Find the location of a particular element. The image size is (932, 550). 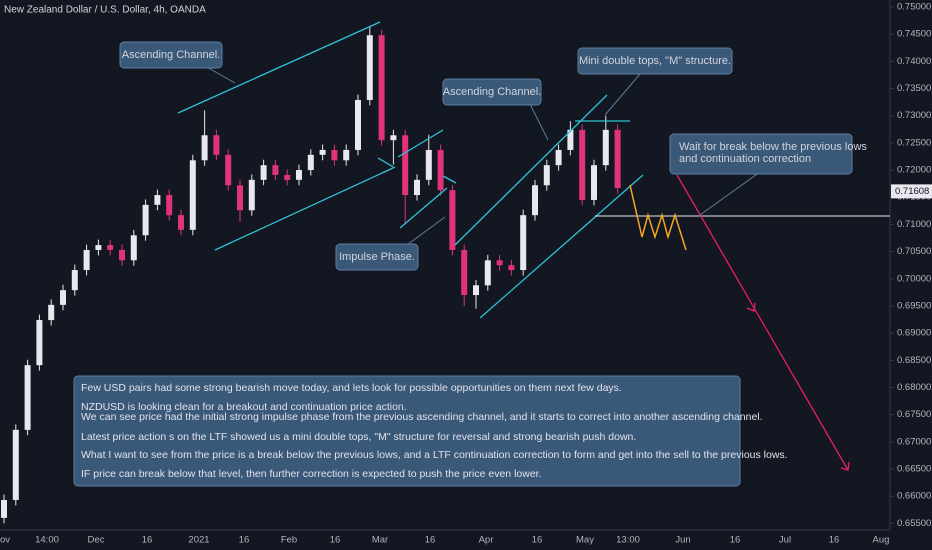

y-tick-label: 0.69000 is located at coordinates (914, 333).